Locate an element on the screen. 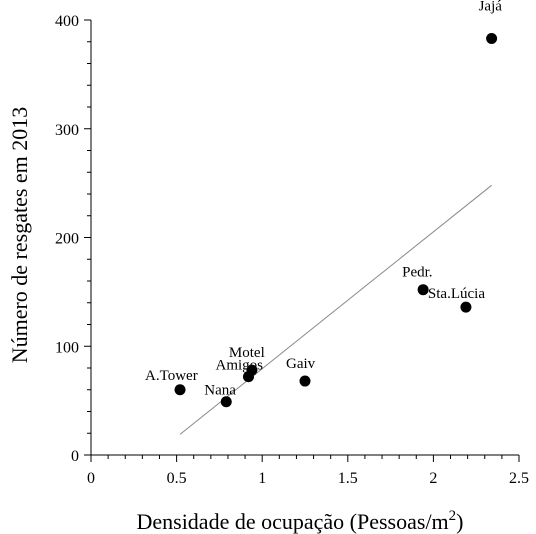 The height and width of the screenshot is (534, 536). y-axis-title: Número de resgates em 2013 is located at coordinates (19, 235).